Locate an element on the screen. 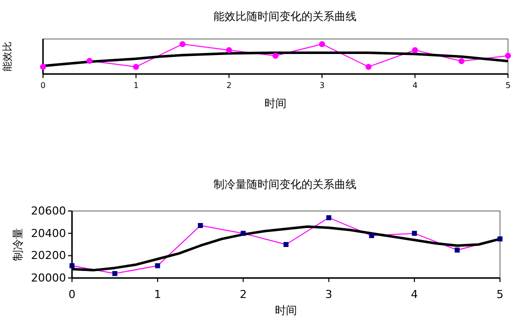  y-tick-label: 20600 is located at coordinates (48, 211).